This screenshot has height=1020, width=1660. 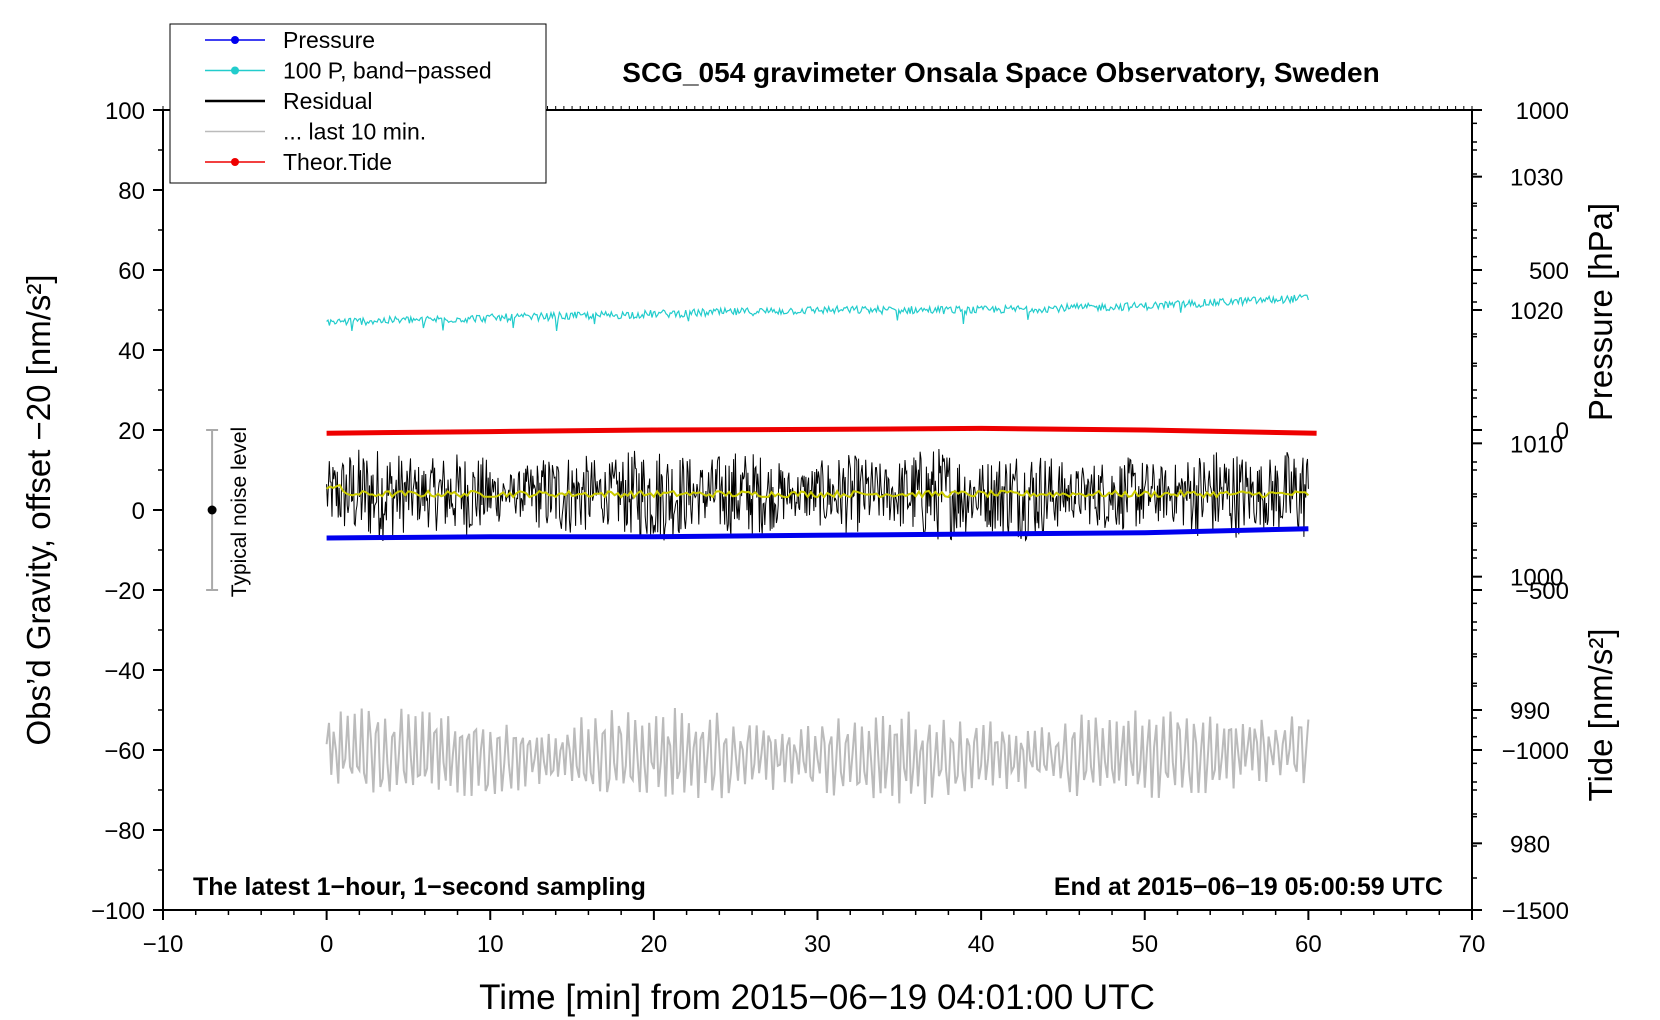 I want to click on noise-bar-center-point, so click(x=212, y=510).